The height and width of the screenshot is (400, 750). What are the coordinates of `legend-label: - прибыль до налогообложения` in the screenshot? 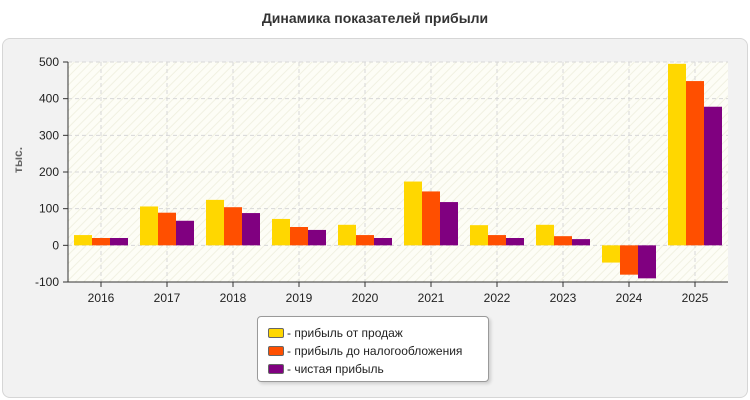 It's located at (375, 351).